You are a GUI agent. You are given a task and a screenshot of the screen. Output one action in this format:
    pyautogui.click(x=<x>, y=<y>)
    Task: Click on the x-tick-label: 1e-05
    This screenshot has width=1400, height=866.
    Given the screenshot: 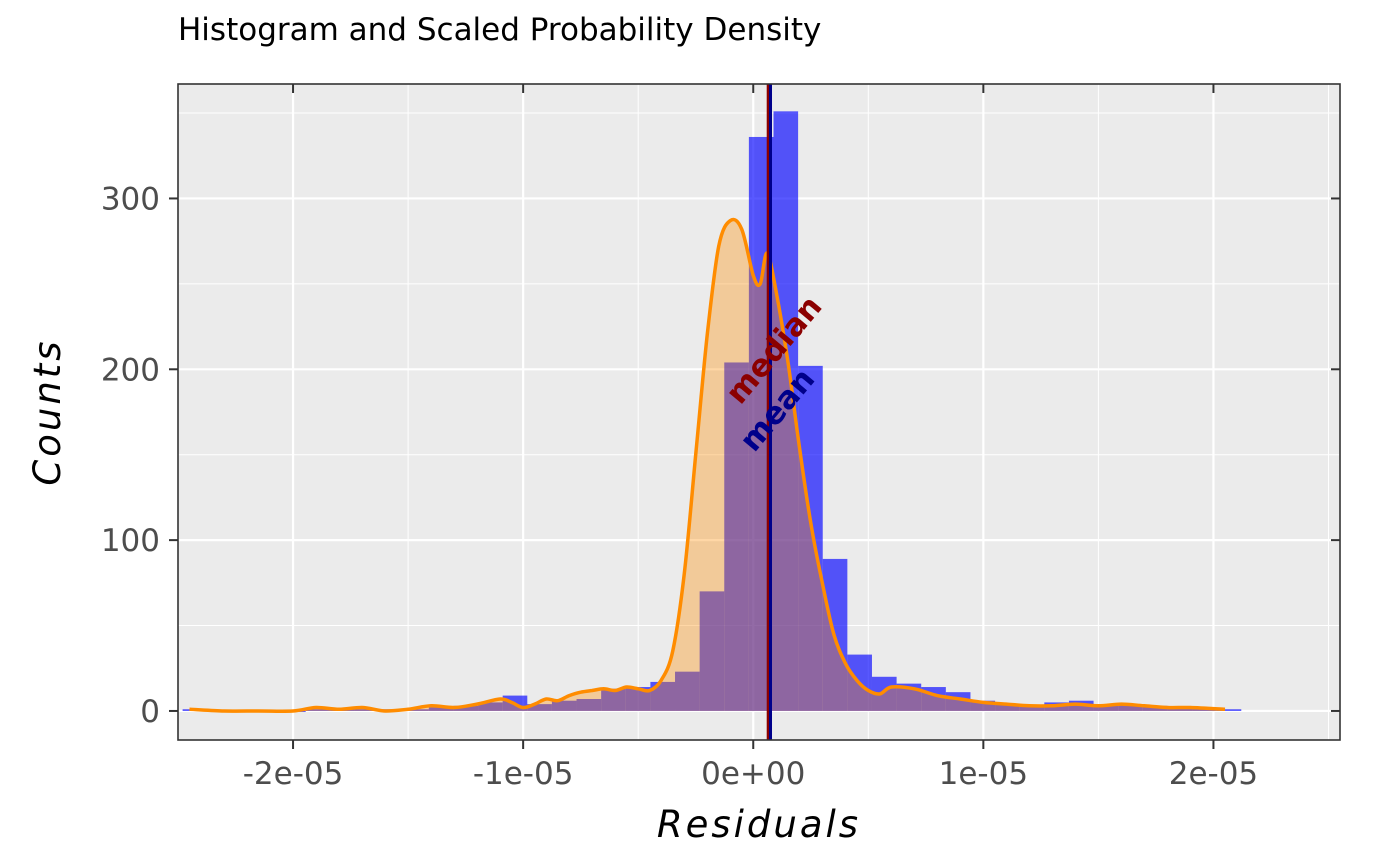 What is the action you would take?
    pyautogui.click(x=983, y=774)
    